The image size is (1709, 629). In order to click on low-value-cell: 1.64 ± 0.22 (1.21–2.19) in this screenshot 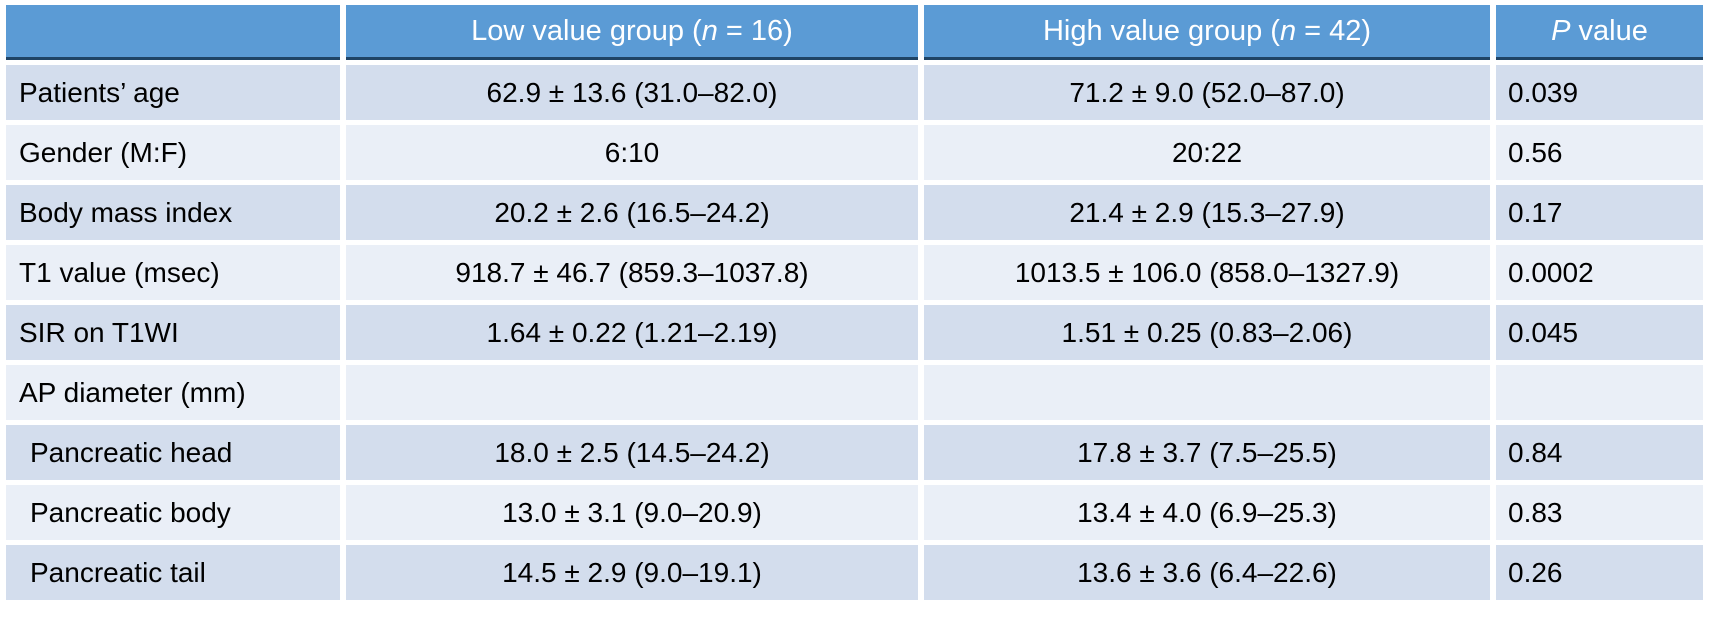, I will do `click(632, 332)`.